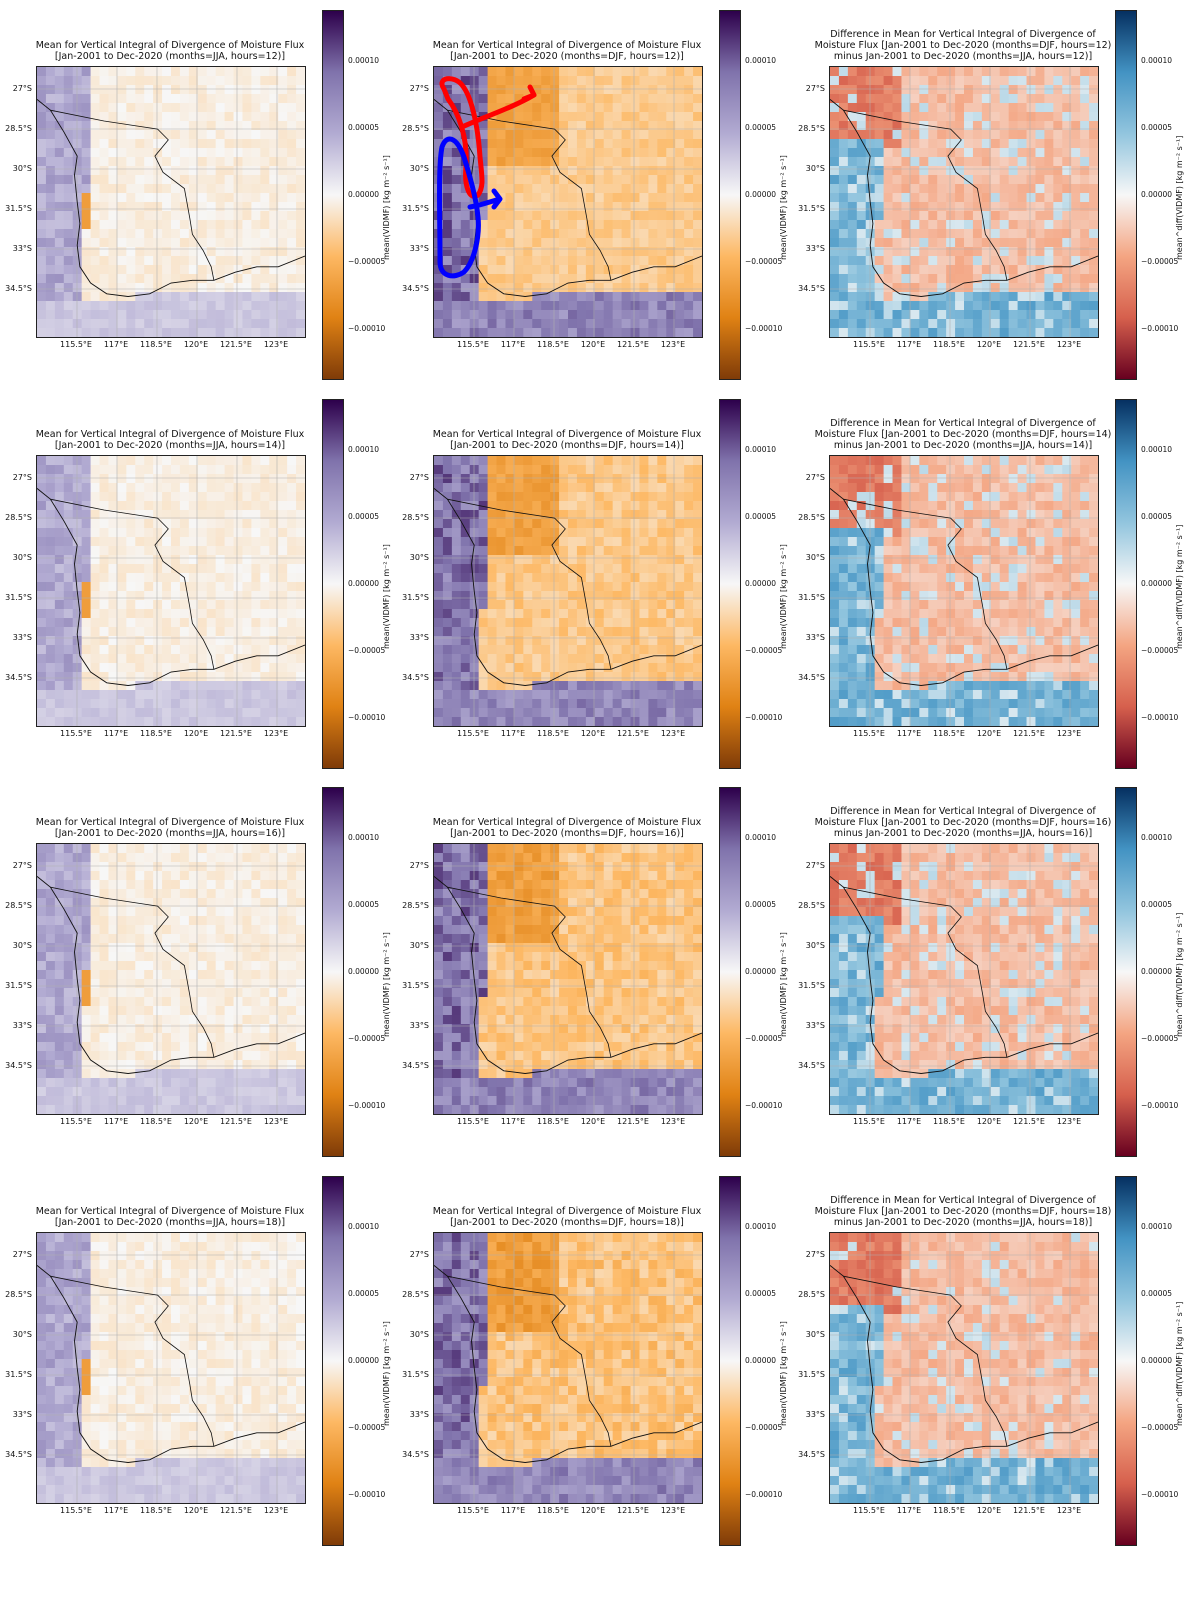  What do you see at coordinates (419, 168) in the screenshot?
I see `latitude-tick-label: 30°S` at bounding box center [419, 168].